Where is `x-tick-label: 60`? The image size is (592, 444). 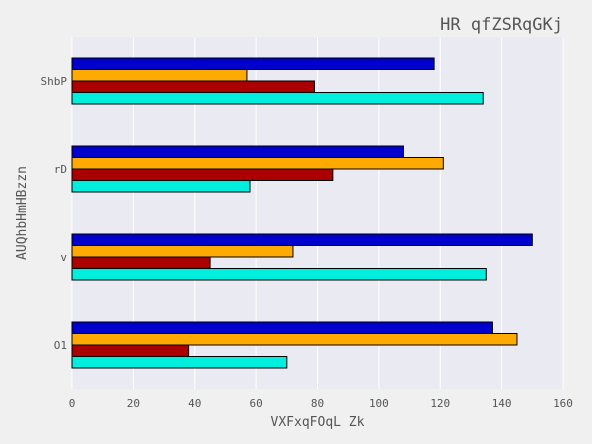
x-tick-label: 60 is located at coordinates (256, 403).